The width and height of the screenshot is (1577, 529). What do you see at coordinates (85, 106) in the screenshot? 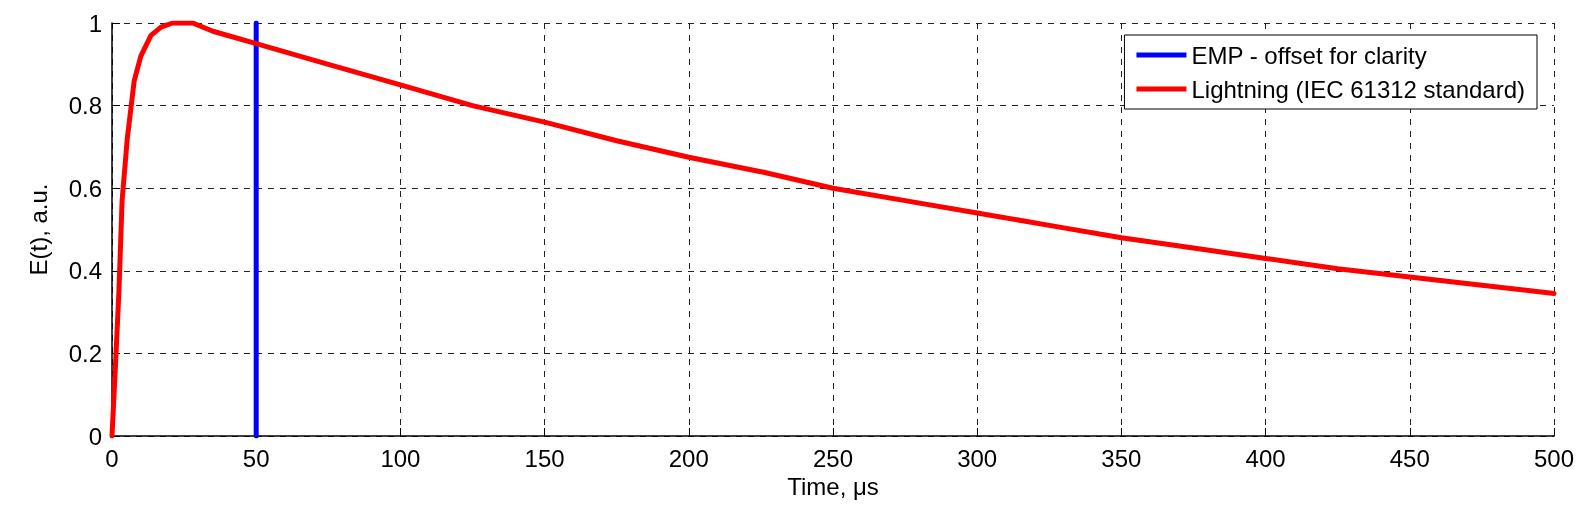
I see `y-tick-label: 0.8` at bounding box center [85, 106].